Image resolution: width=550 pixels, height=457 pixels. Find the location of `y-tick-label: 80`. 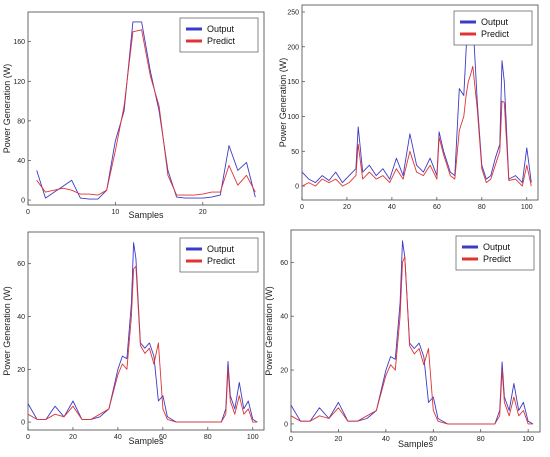

y-tick-label: 80 is located at coordinates (21, 121).